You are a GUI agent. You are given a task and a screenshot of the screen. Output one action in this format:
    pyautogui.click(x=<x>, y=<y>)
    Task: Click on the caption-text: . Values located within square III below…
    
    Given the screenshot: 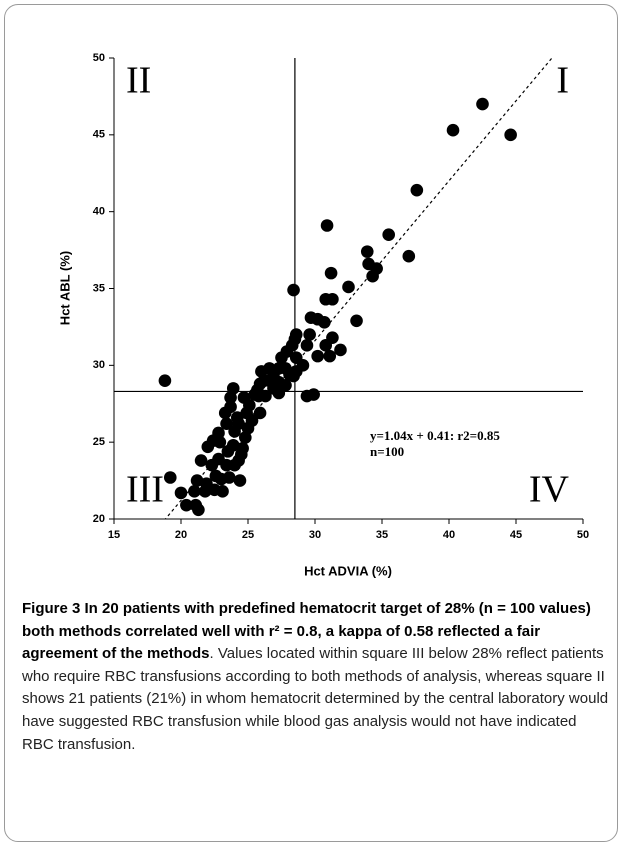 What is the action you would take?
    pyautogui.click(x=315, y=699)
    